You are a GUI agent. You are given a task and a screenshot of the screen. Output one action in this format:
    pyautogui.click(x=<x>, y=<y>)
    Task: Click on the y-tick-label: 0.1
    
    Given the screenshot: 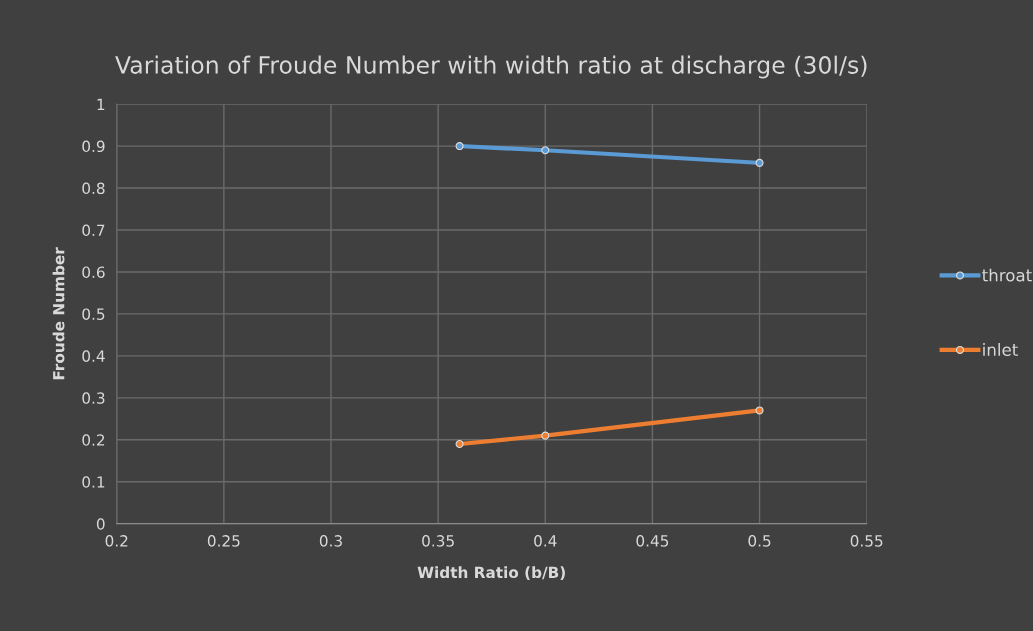 What is the action you would take?
    pyautogui.click(x=93, y=482)
    